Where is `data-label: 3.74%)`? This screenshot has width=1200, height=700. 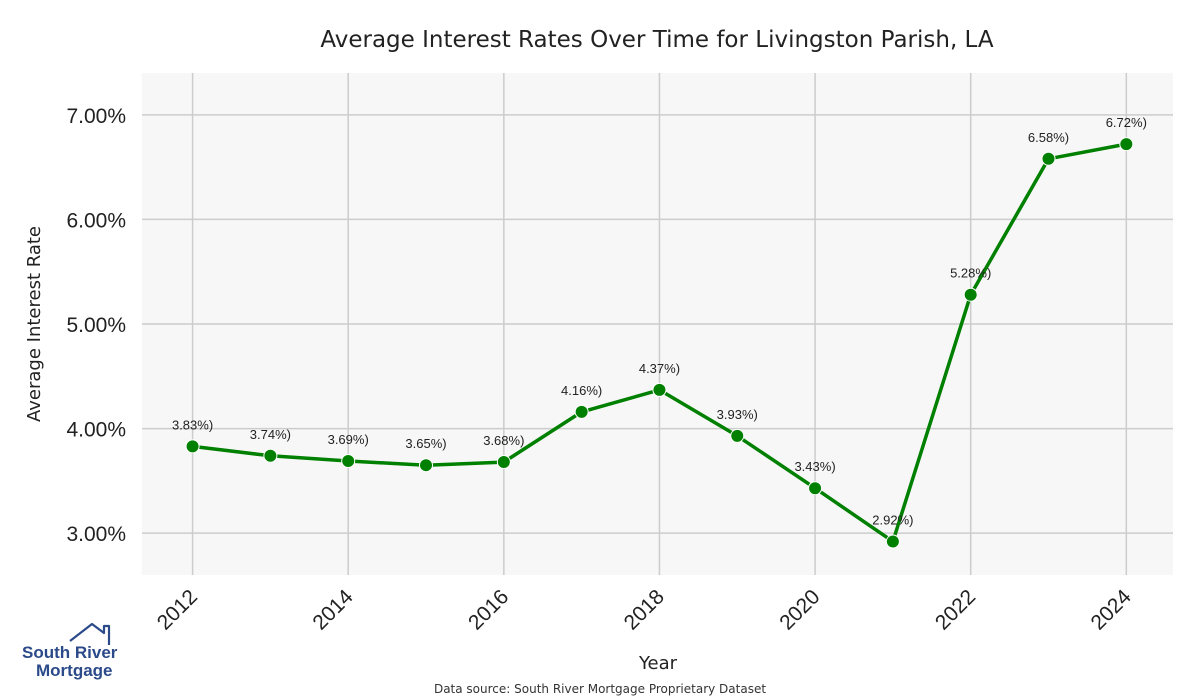 data-label: 3.74%) is located at coordinates (270, 434).